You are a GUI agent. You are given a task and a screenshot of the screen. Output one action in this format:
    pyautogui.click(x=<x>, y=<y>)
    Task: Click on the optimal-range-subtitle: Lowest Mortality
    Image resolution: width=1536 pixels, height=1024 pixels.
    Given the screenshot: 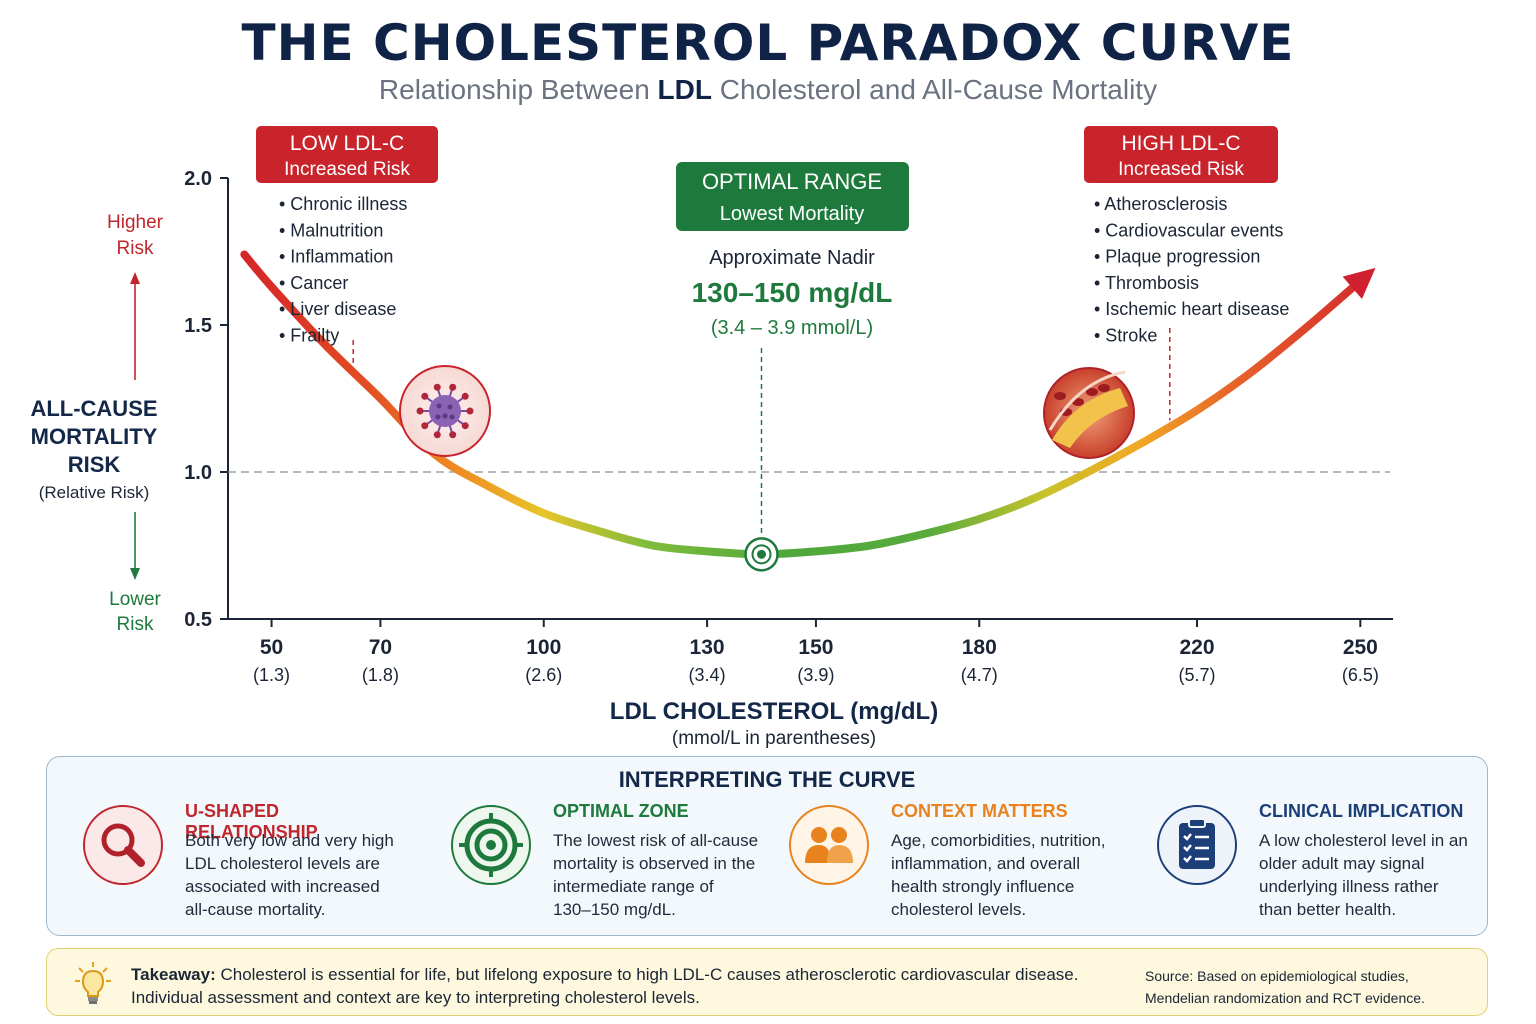 What is the action you would take?
    pyautogui.click(x=792, y=214)
    